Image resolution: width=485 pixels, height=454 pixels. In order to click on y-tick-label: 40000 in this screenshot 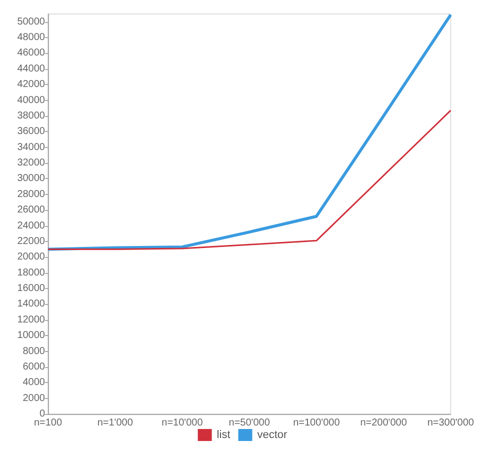, I will do `click(31, 100)`.